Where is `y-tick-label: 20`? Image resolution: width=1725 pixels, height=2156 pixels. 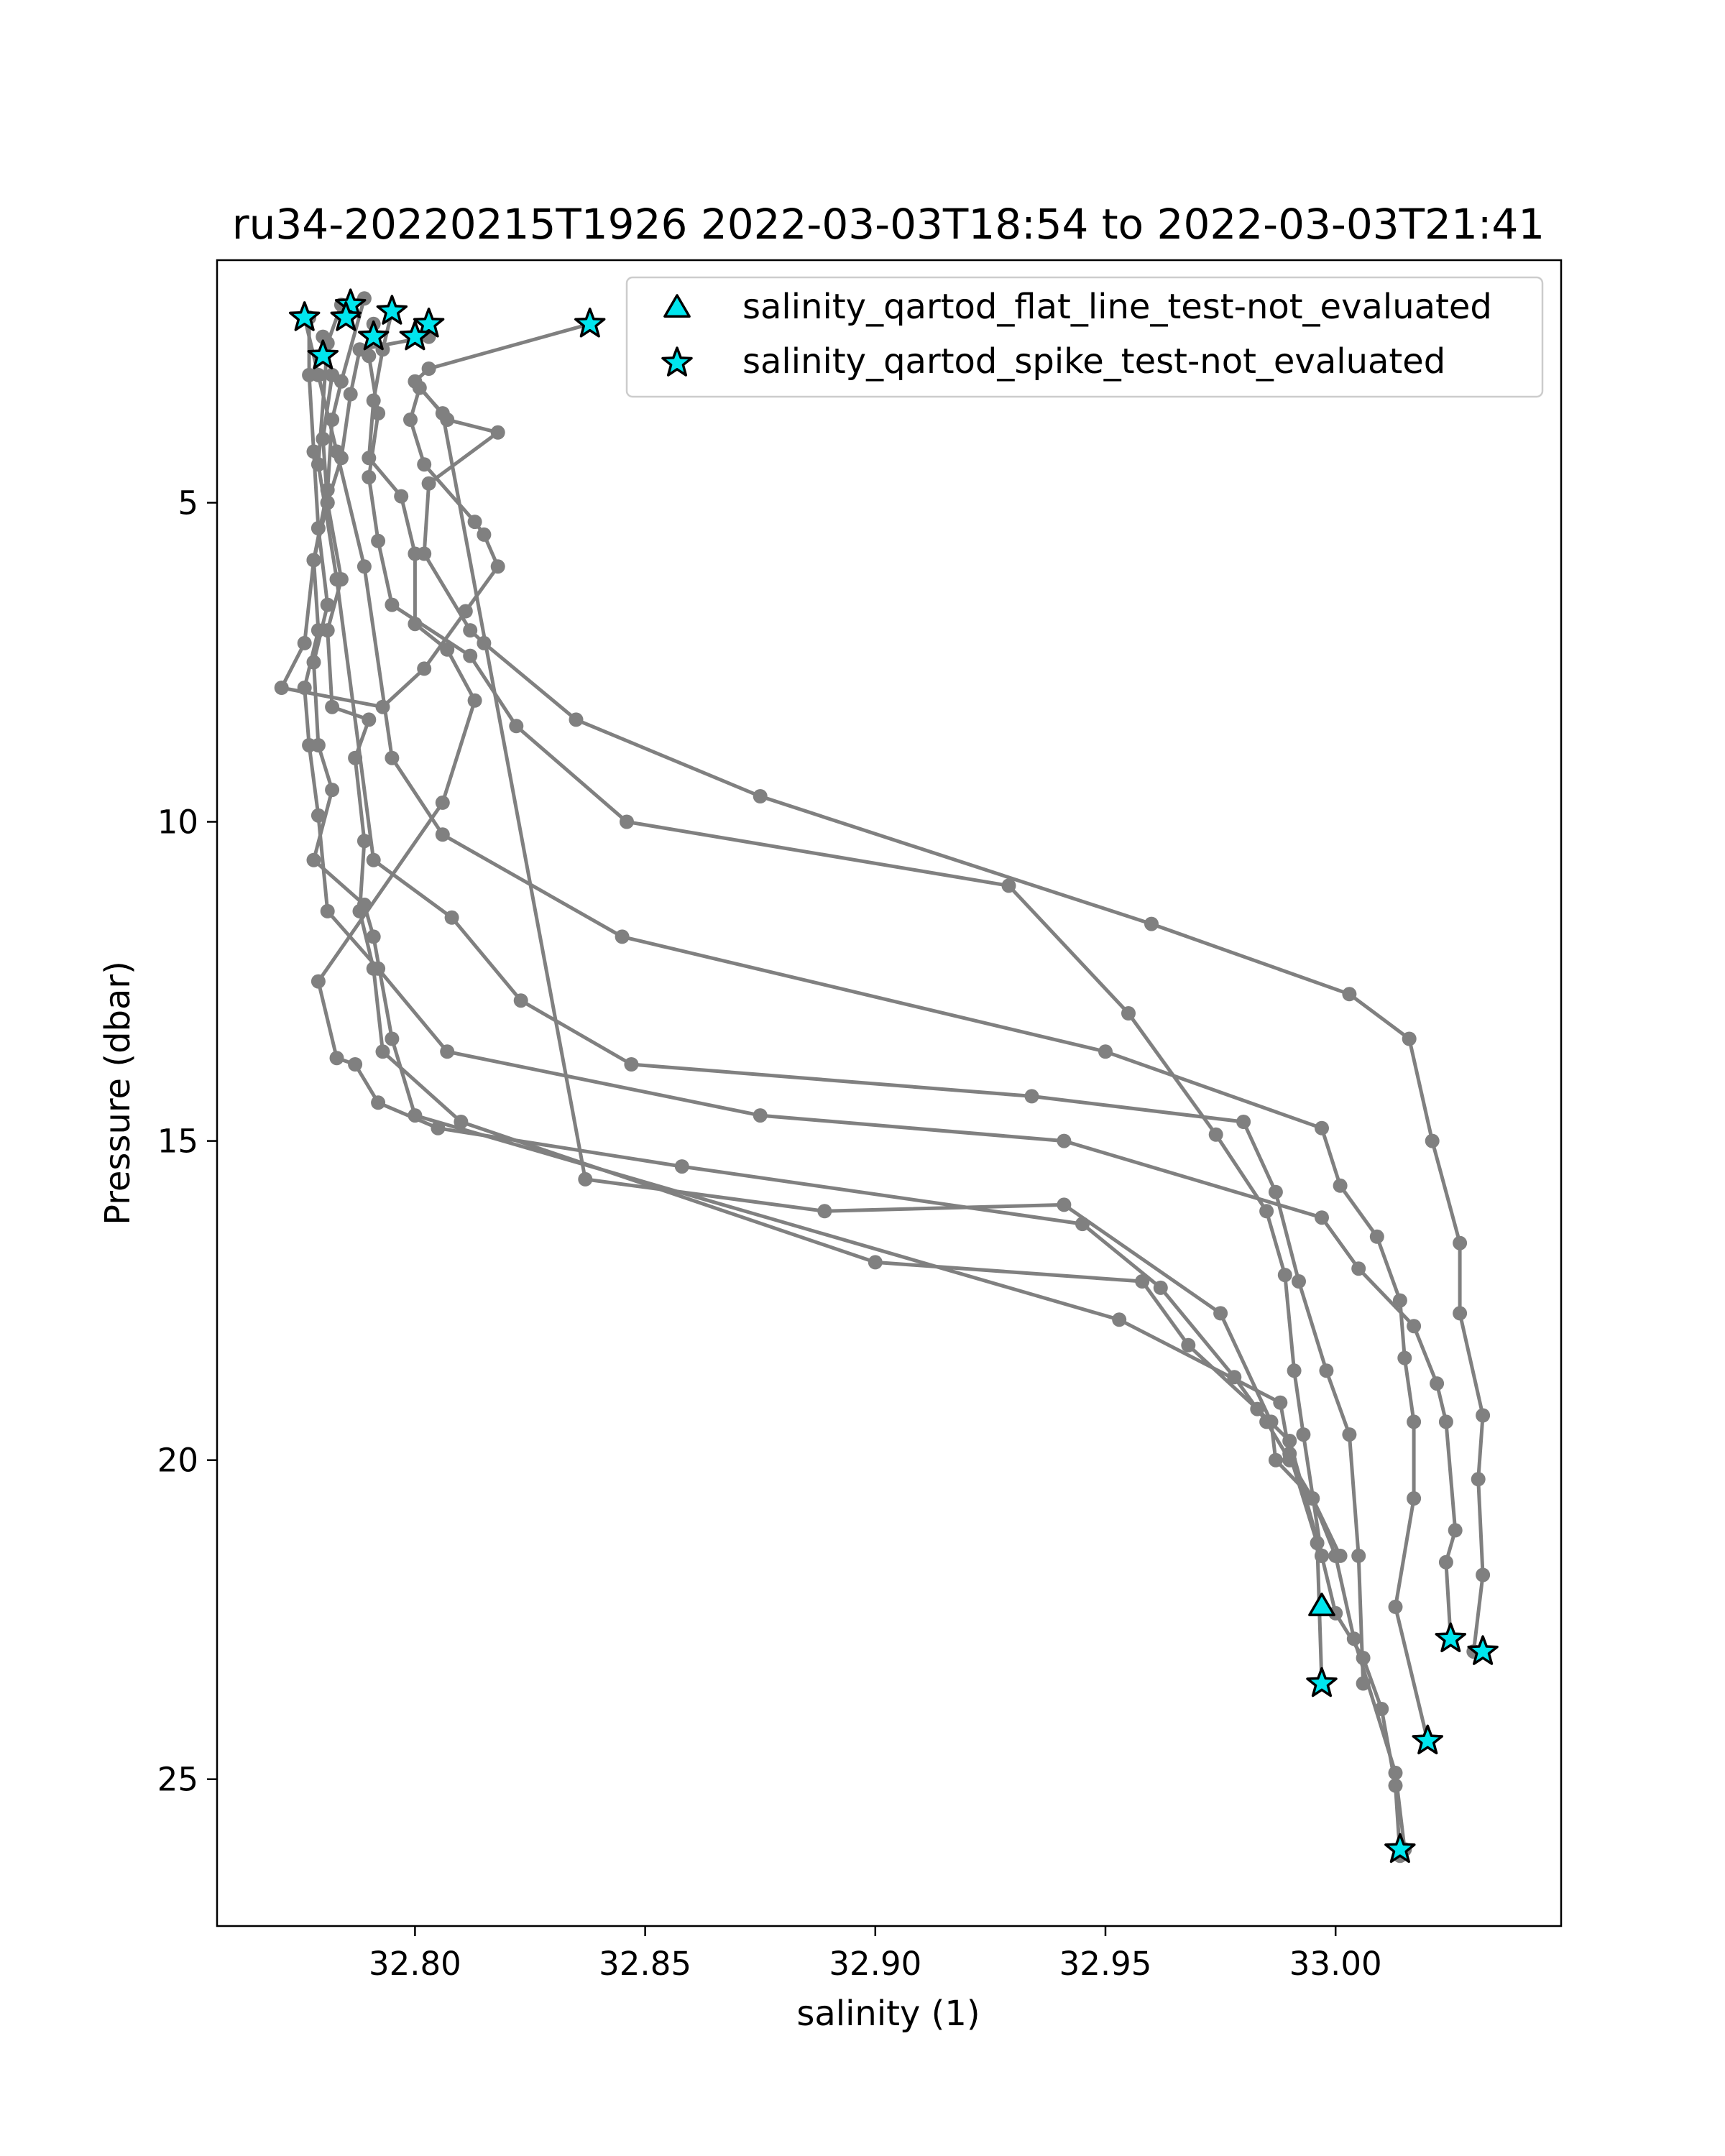 y-tick-label: 20 is located at coordinates (177, 1461).